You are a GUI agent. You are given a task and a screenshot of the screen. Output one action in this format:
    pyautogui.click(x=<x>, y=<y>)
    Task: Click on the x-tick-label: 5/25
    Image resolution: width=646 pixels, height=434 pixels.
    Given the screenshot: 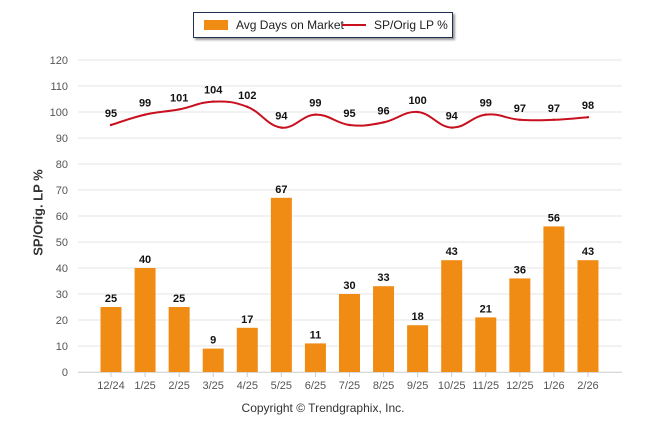 What is the action you would take?
    pyautogui.click(x=281, y=386)
    